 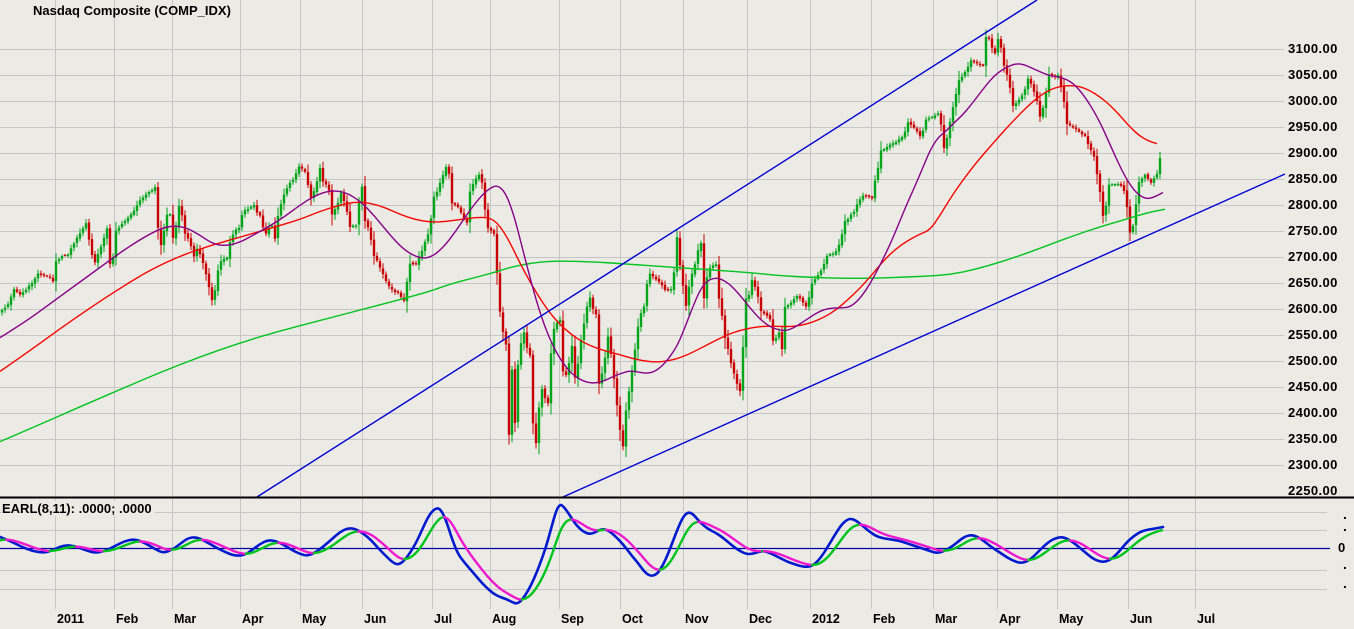 What do you see at coordinates (132, 10) in the screenshot?
I see `chart-title: Nasdaq Composite (COMP_IDX)` at bounding box center [132, 10].